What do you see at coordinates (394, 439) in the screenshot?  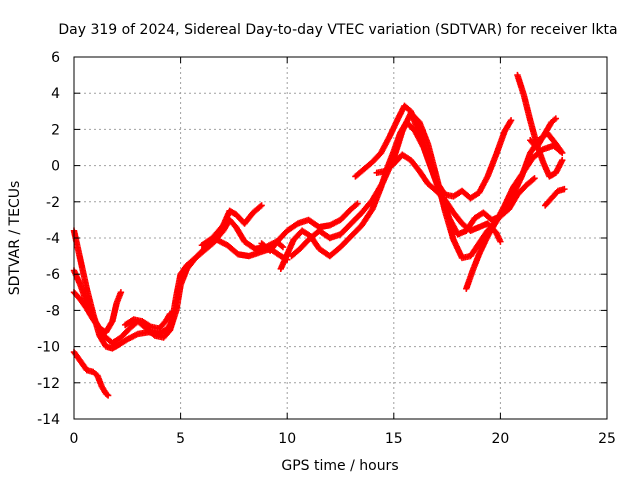 I see `x-tick-label: 15` at bounding box center [394, 439].